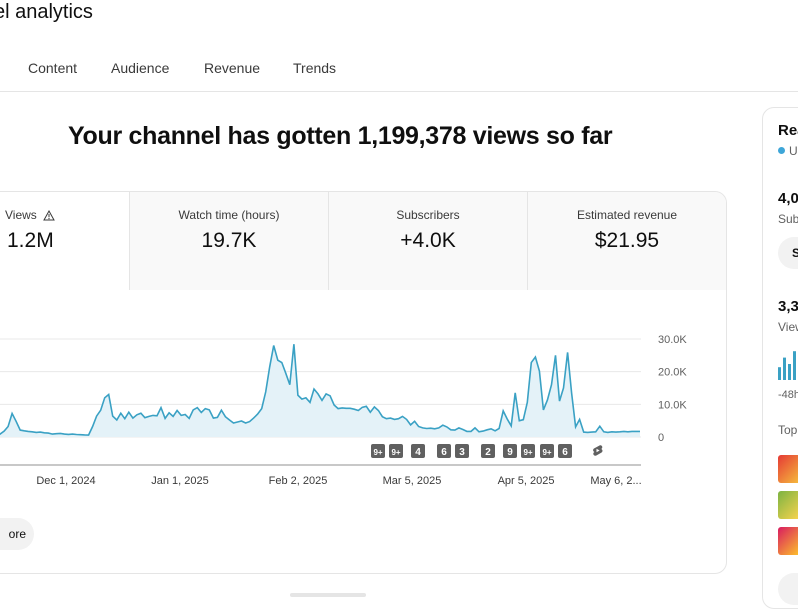 The width and height of the screenshot is (798, 609). Describe the element at coordinates (180, 481) in the screenshot. I see `x-tick-label: Jan 1, 2025` at that location.